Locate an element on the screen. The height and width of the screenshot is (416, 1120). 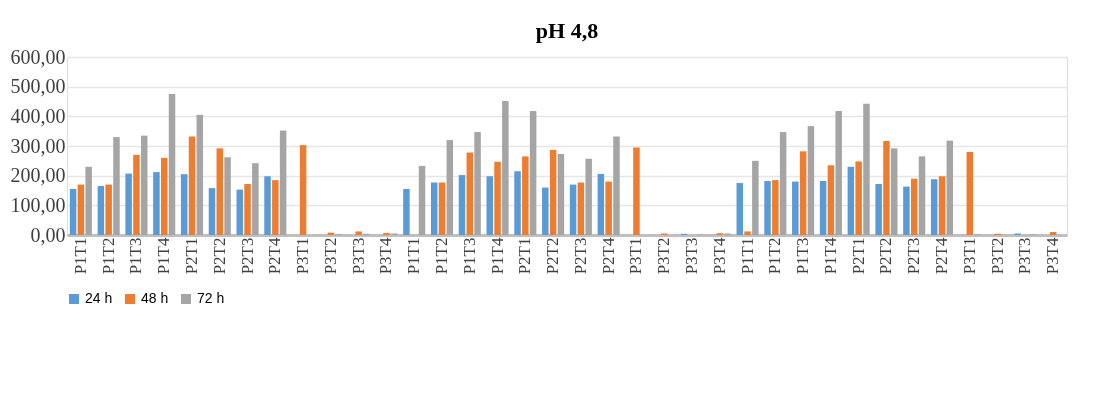
y-tick-label: 100,00 is located at coordinates (38, 204).